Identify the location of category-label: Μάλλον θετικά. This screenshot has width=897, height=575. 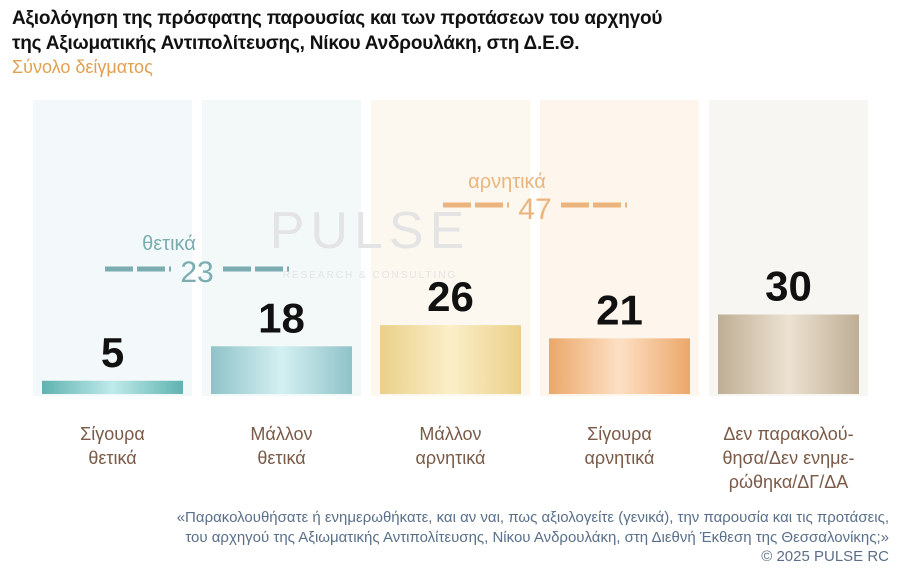
(281, 446).